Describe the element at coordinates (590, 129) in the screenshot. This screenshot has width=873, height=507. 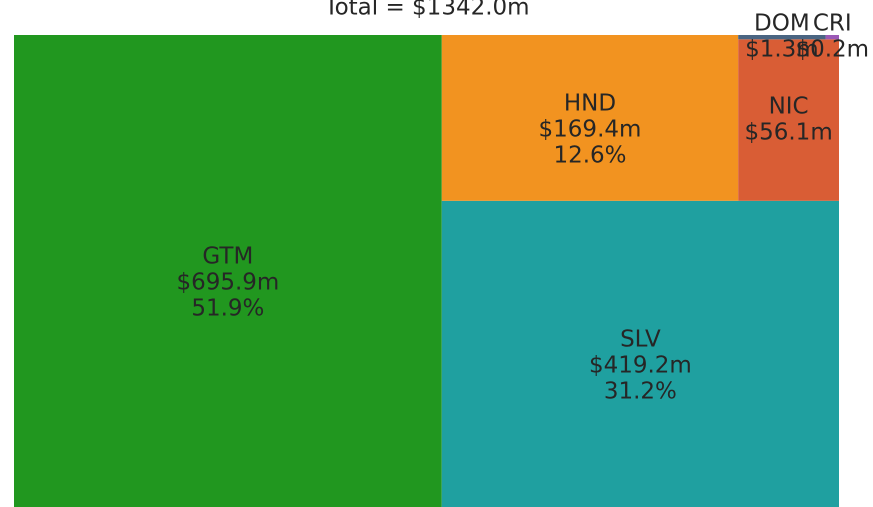
I see `tile-value: $169.4m` at that location.